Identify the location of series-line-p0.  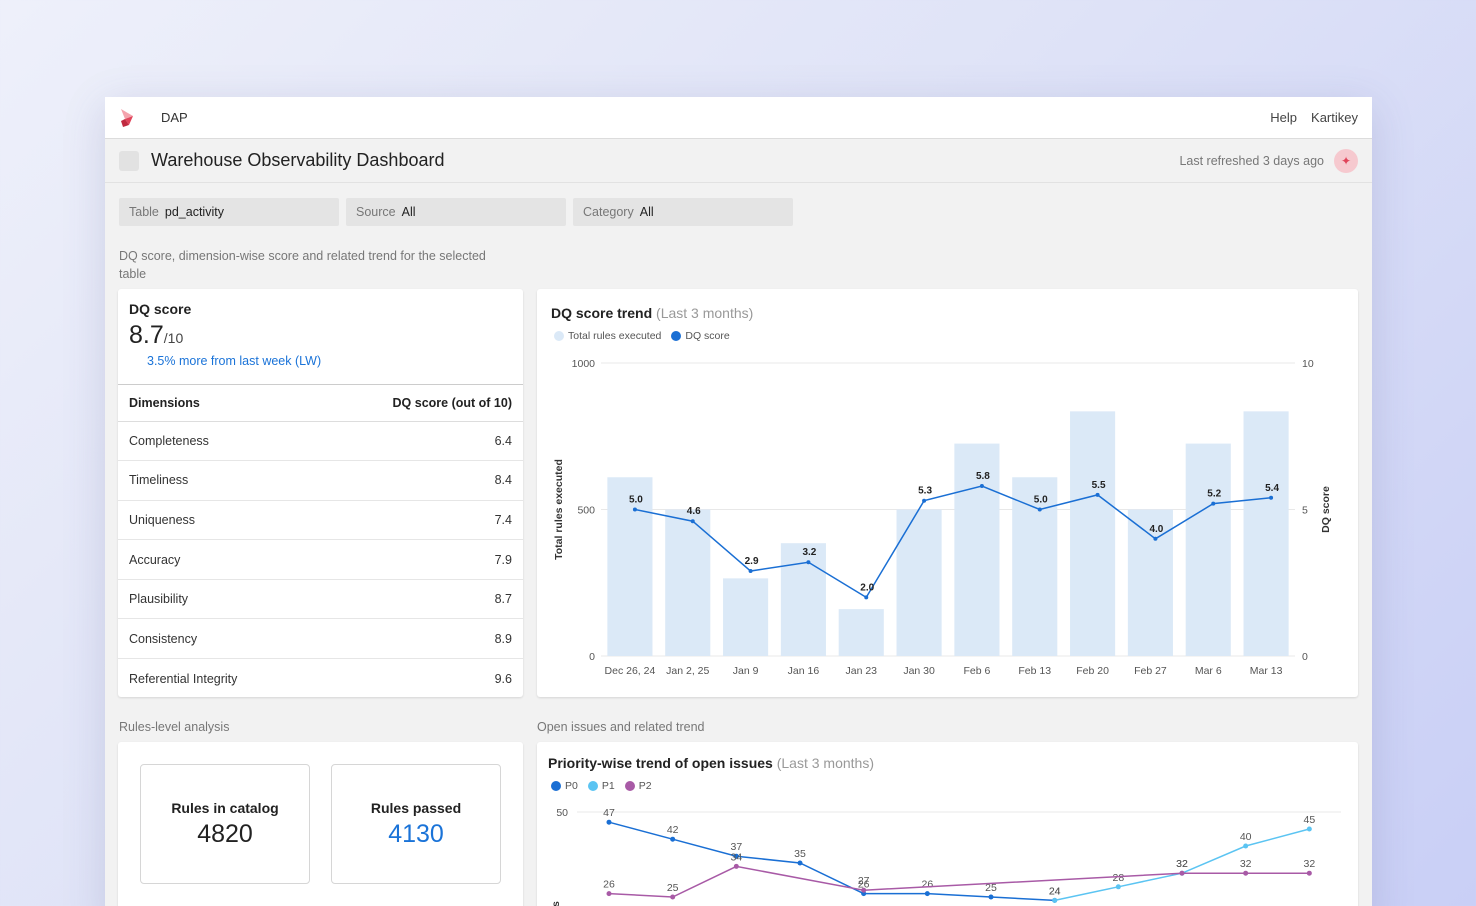
(831, 861).